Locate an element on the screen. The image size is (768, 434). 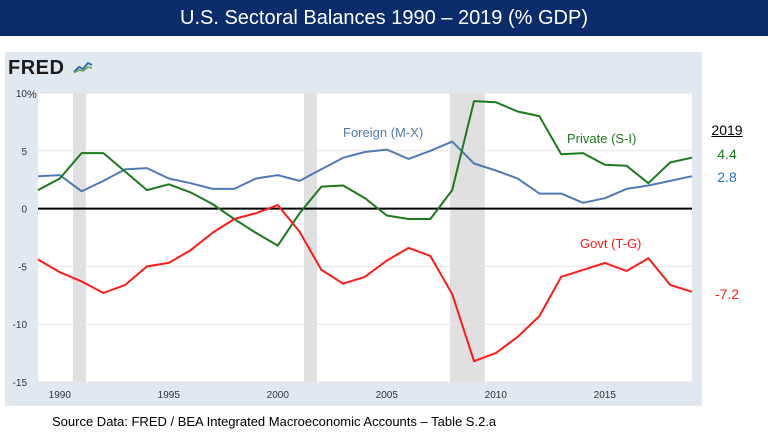
series-label-govt: Govt (T-G) is located at coordinates (610, 243).